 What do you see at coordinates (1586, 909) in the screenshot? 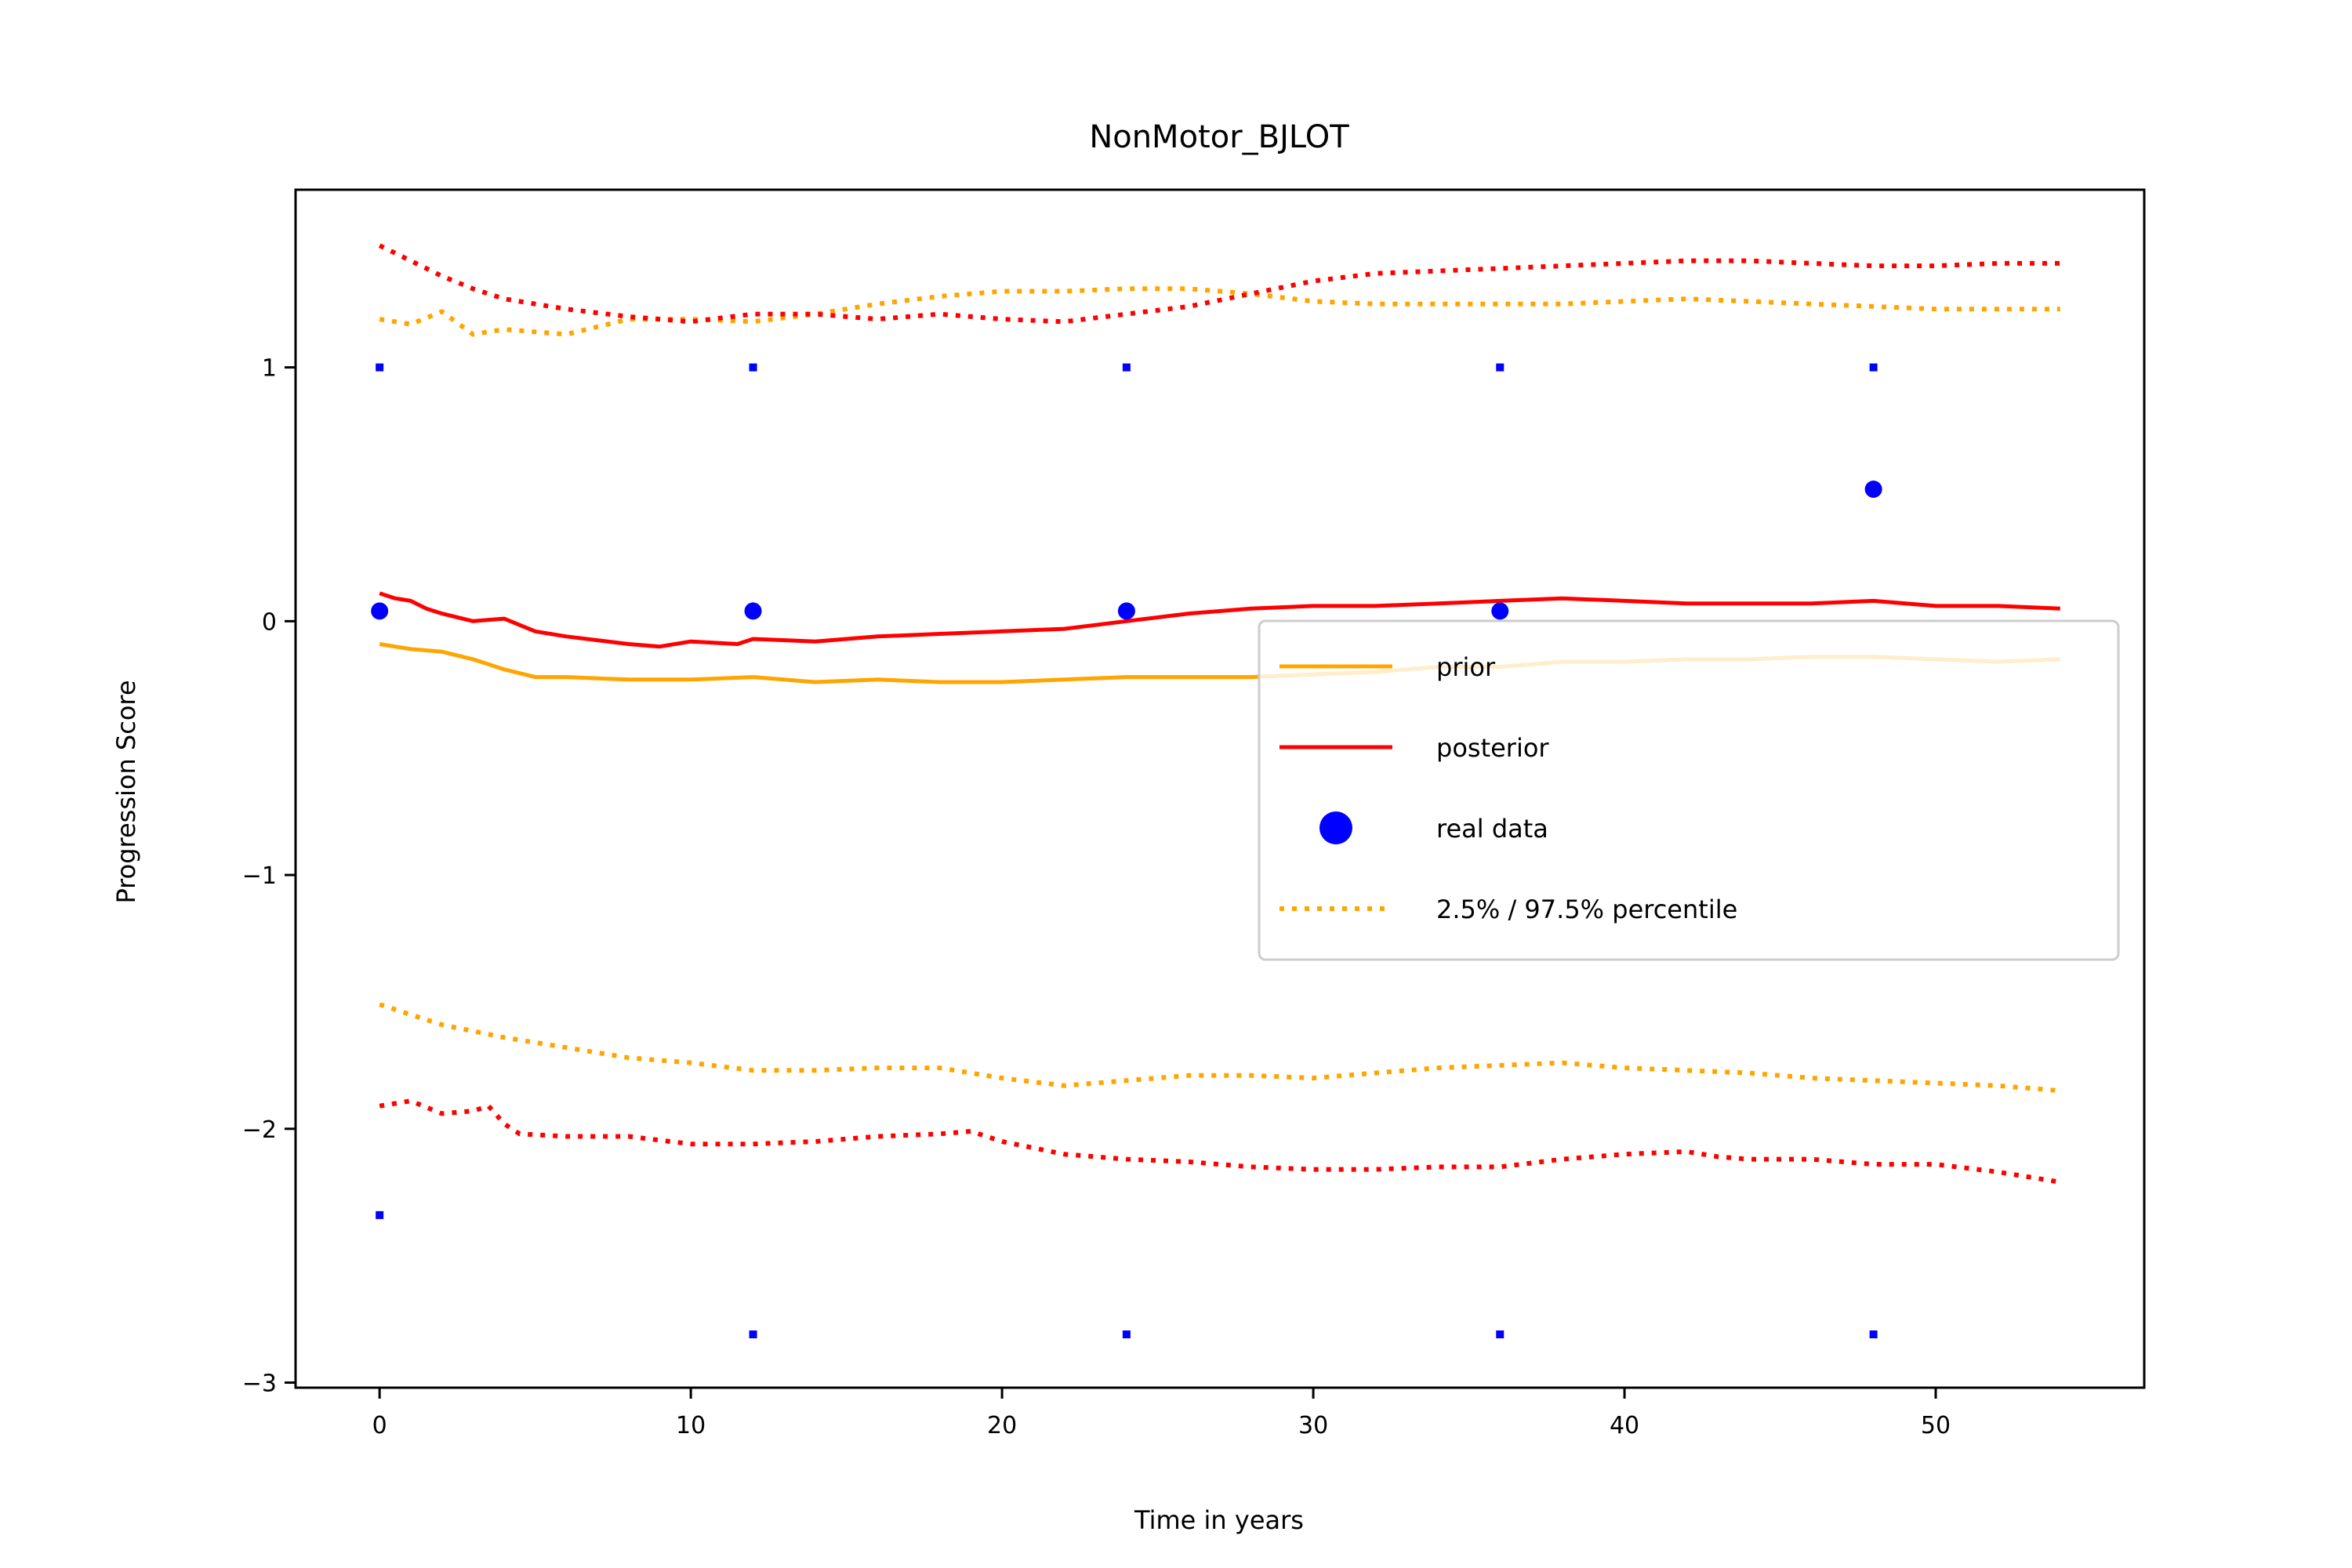
I see `legend-2-5-97-5-percentile-label: 2.5% / 97.5% percentile` at bounding box center [1586, 909].